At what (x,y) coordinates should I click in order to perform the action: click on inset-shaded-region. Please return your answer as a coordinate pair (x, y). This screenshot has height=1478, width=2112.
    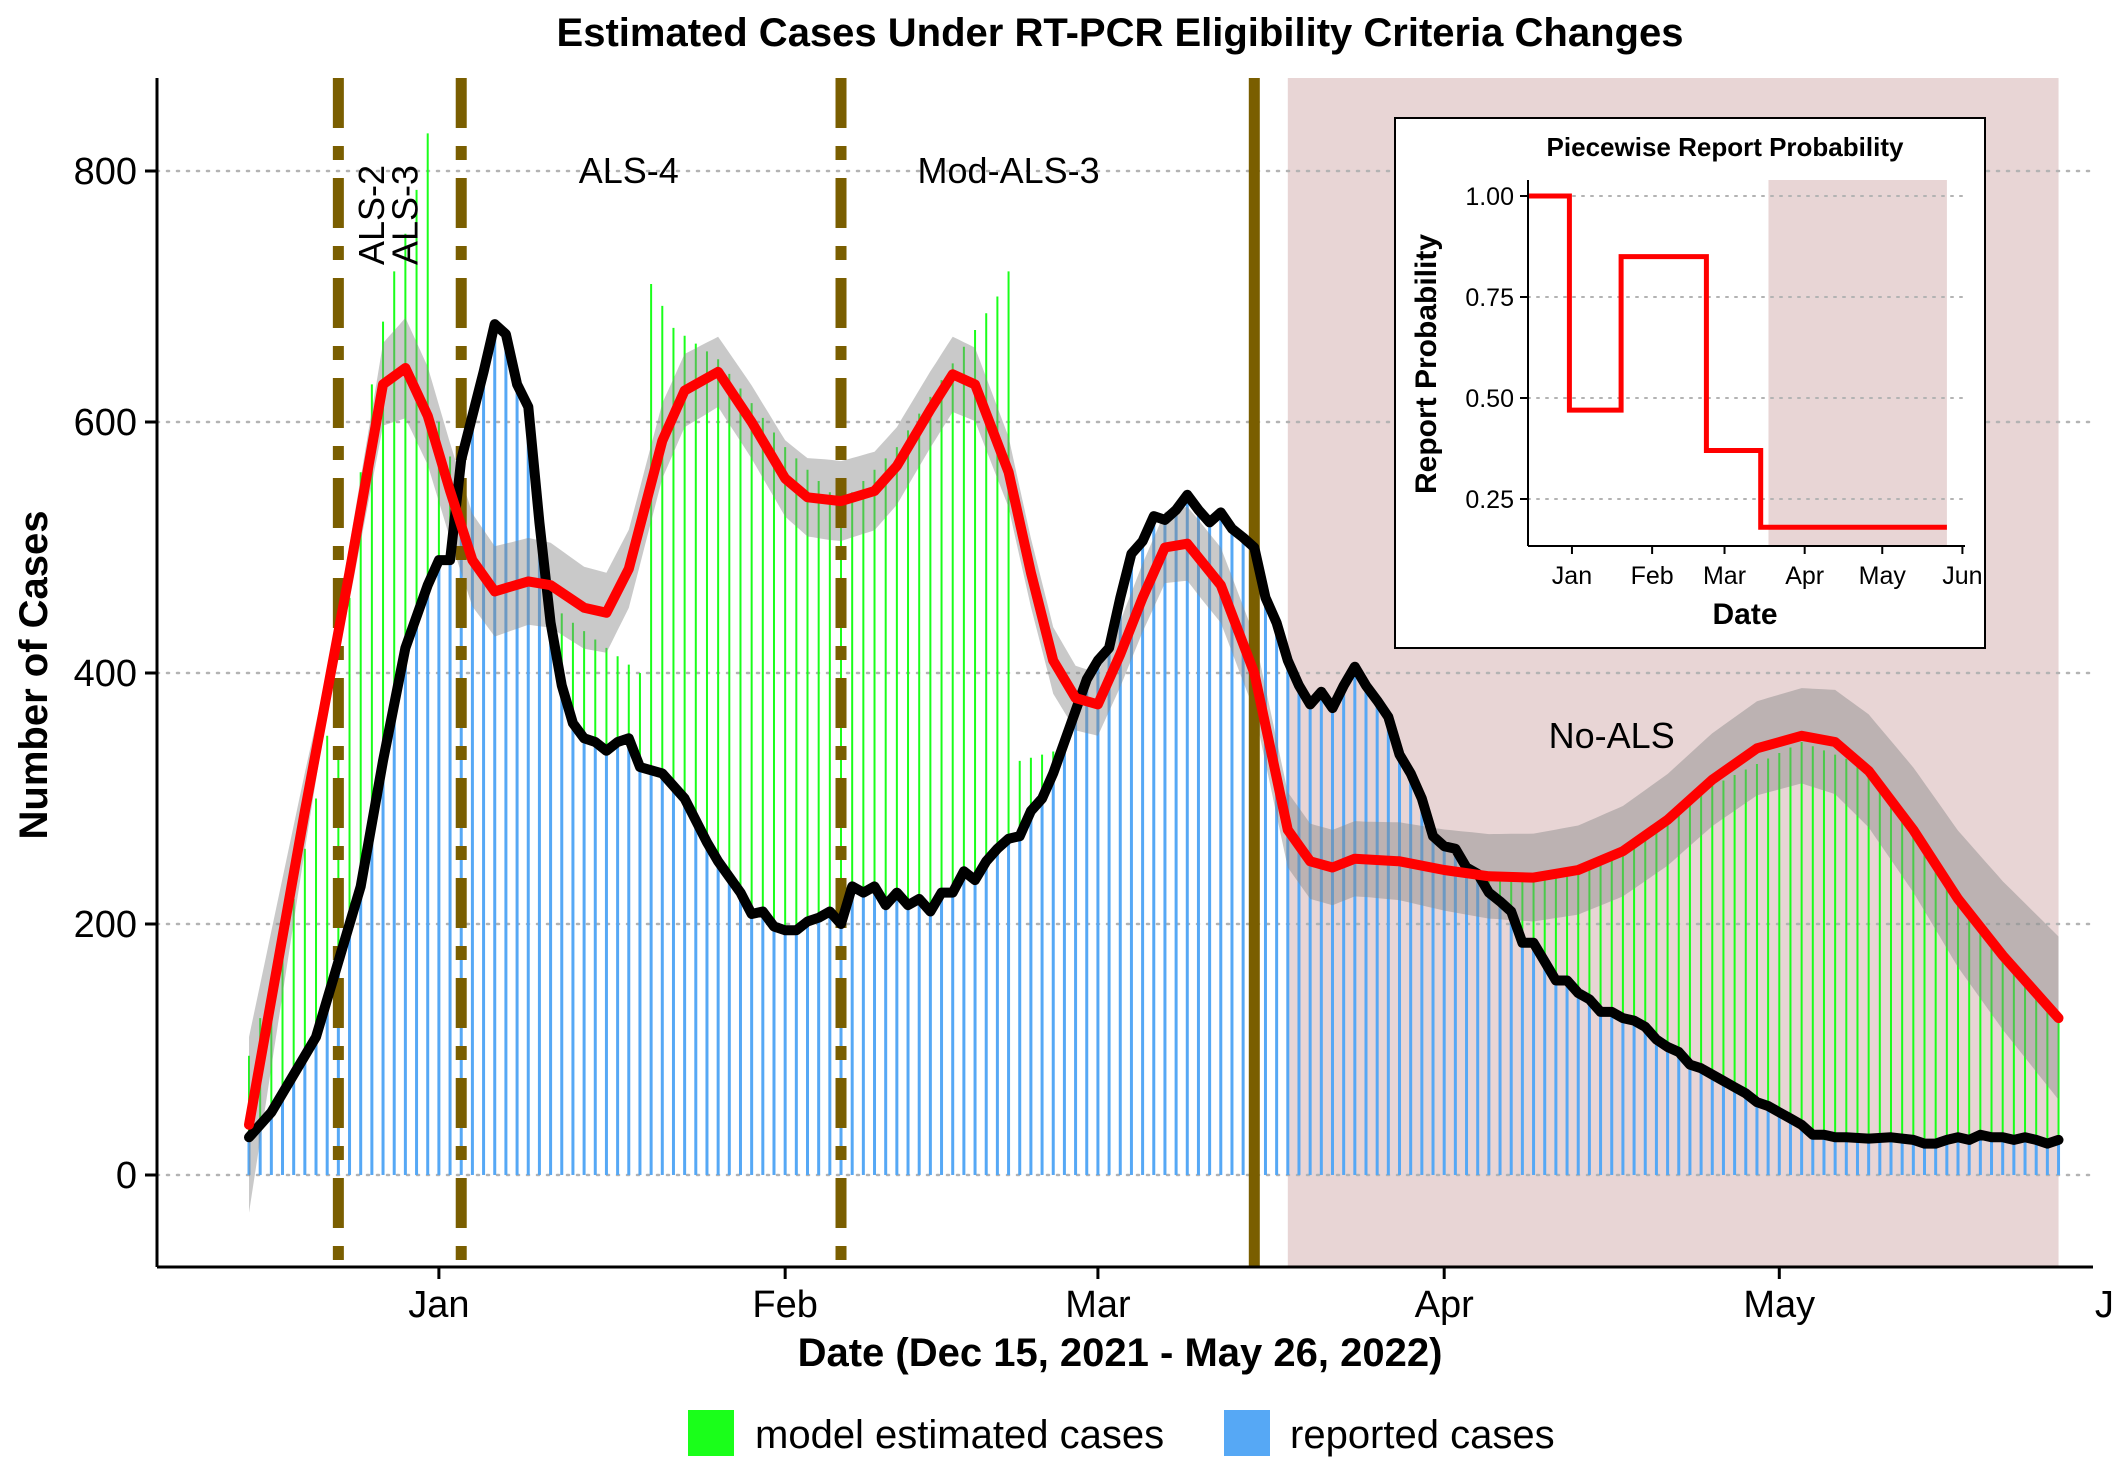
    Looking at the image, I should click on (1857, 363).